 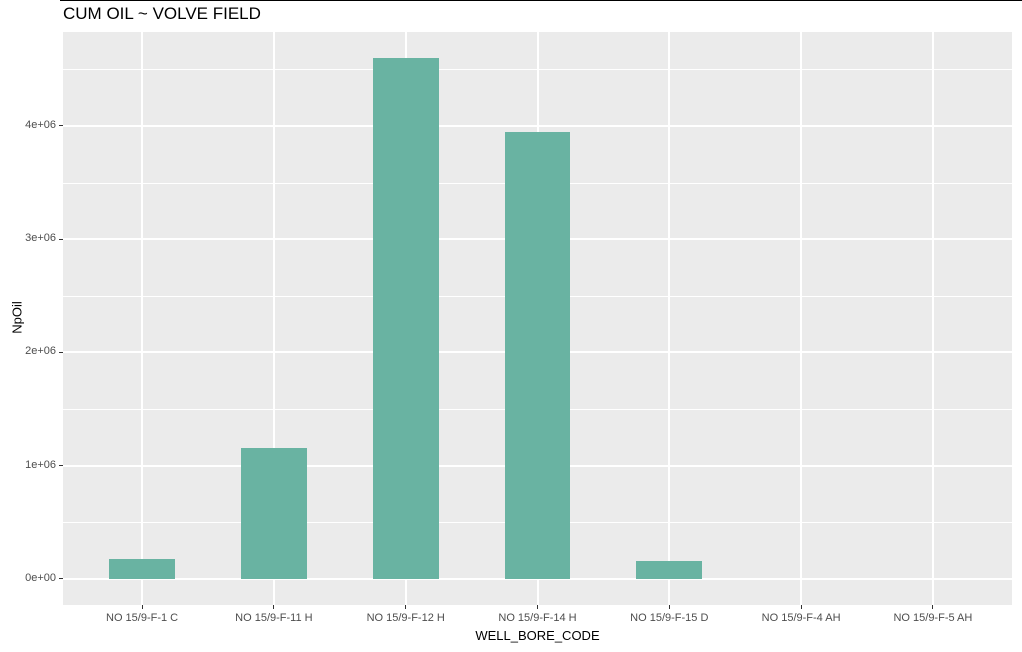 I want to click on x-tick-label: NO 15/9-F-14 H, so click(x=537, y=618).